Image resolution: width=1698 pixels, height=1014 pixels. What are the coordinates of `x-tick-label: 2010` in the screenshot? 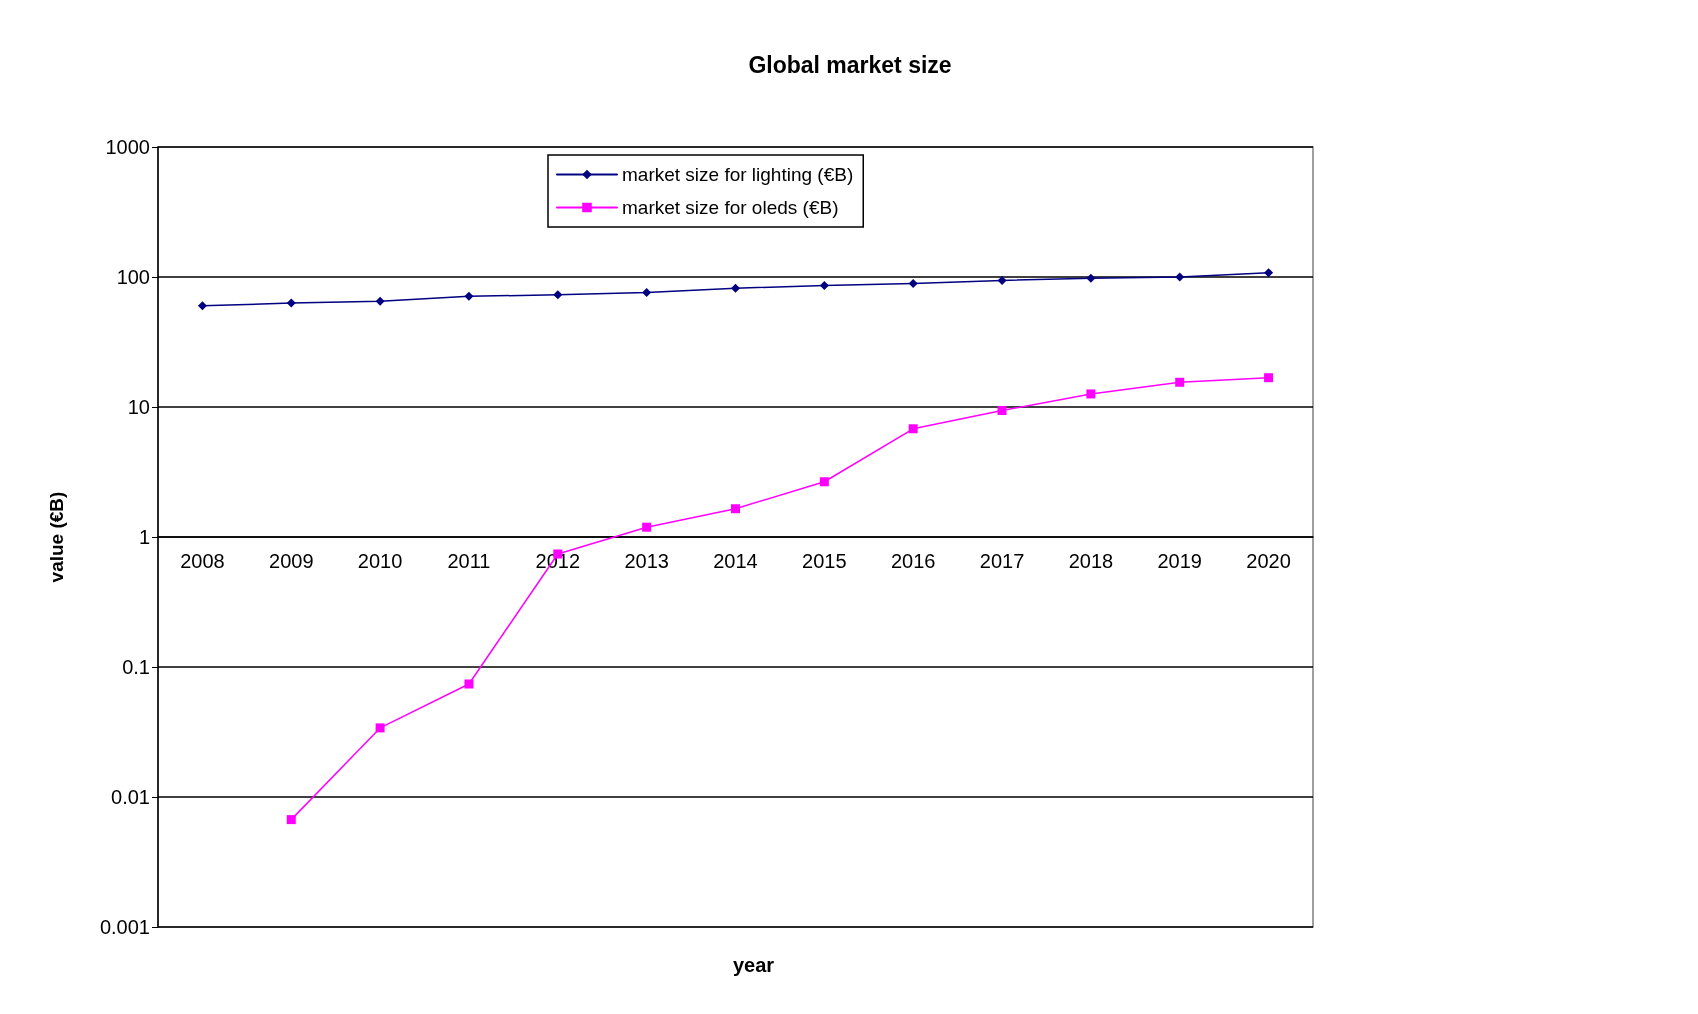 It's located at (380, 561).